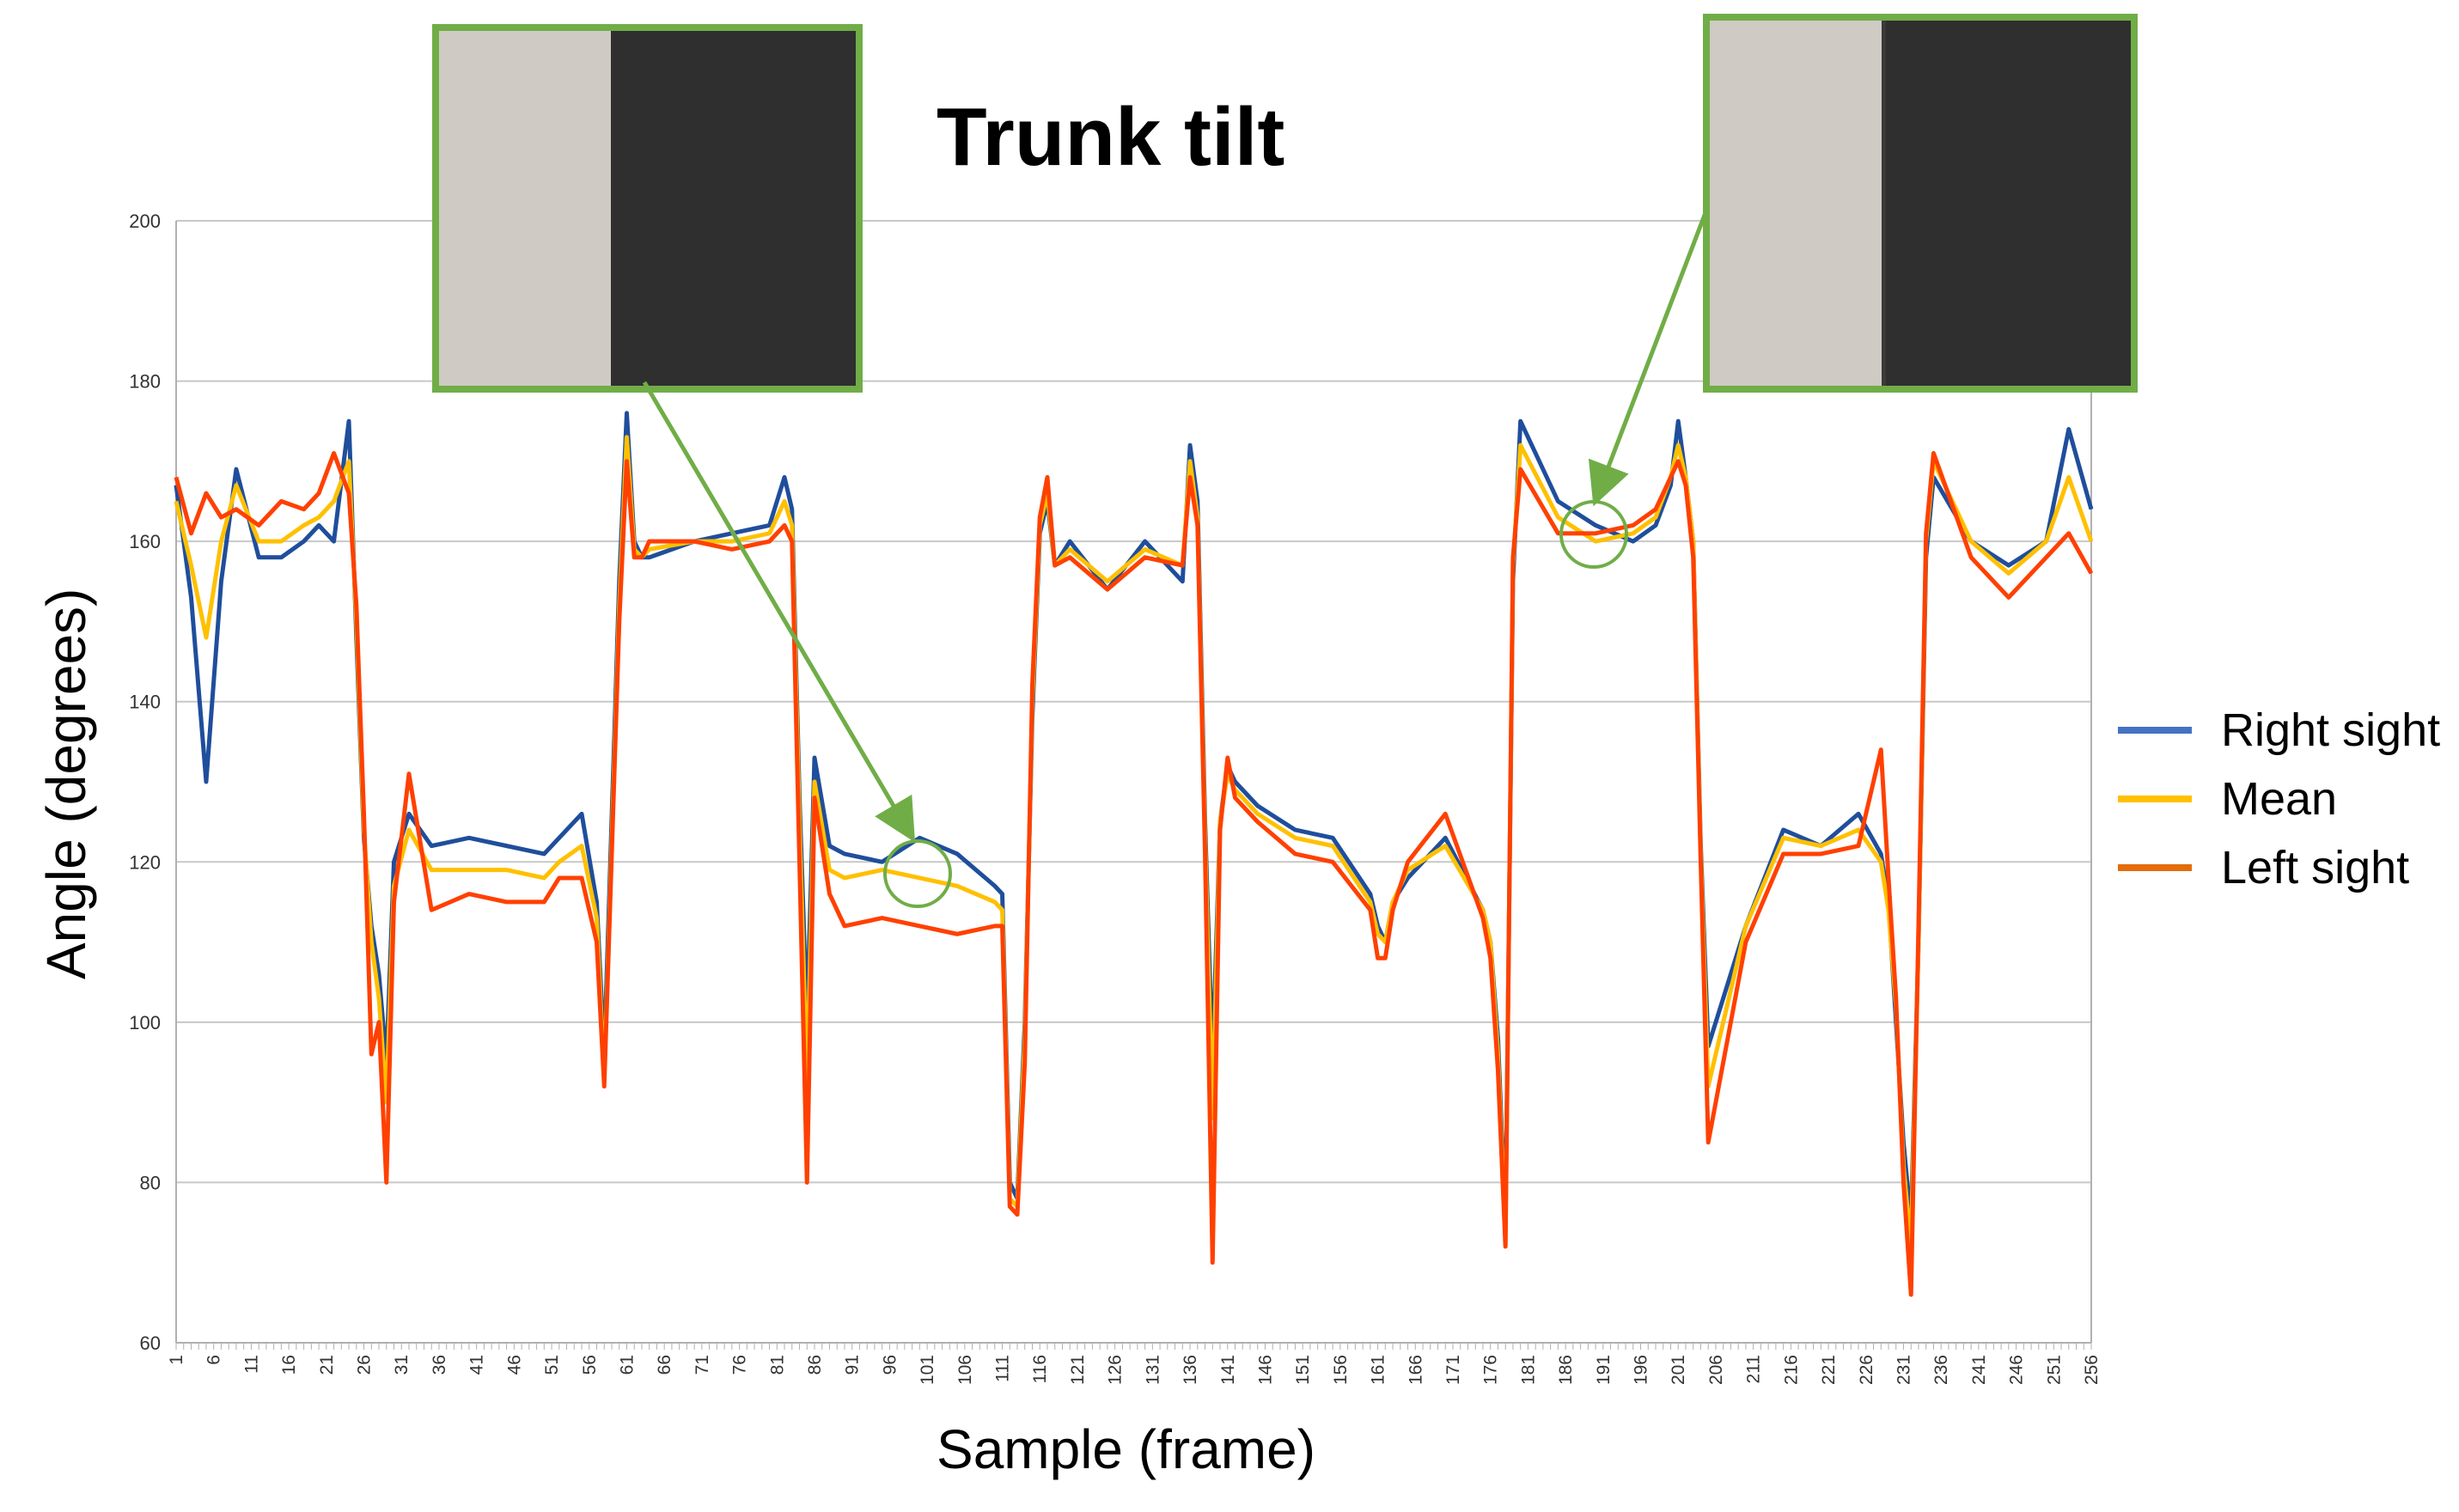 Image resolution: width=2459 pixels, height=1512 pixels. Describe the element at coordinates (965, 1370) in the screenshot. I see `x-tick-label: 106` at that location.